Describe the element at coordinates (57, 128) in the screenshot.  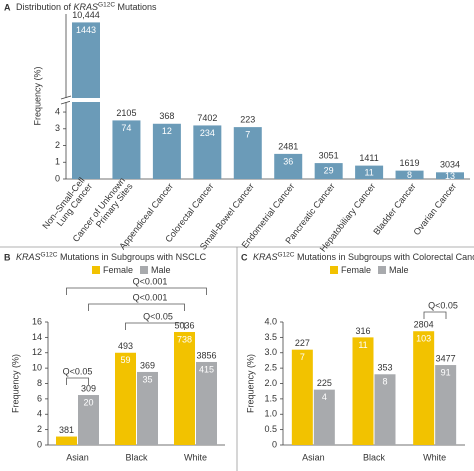
I see `y-tick-label: 3` at that location.